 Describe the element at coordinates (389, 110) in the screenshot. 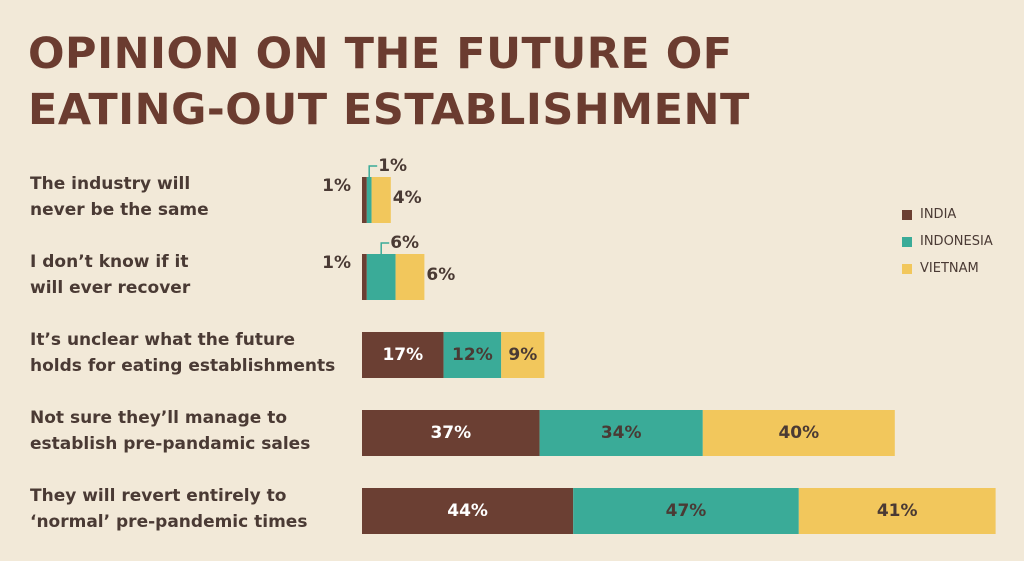

I see `chart-title-line-2: EATING-OUT ESTABLISHMENT` at that location.